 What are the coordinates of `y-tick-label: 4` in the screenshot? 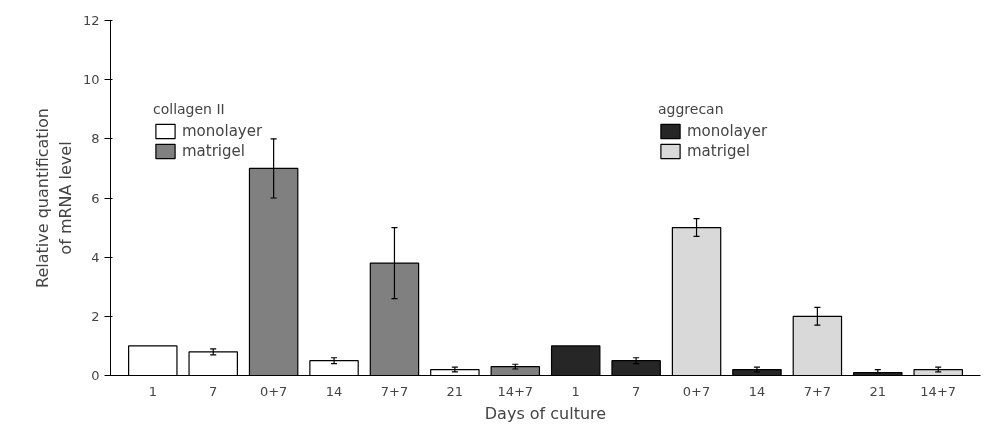 It's located at (95, 257).